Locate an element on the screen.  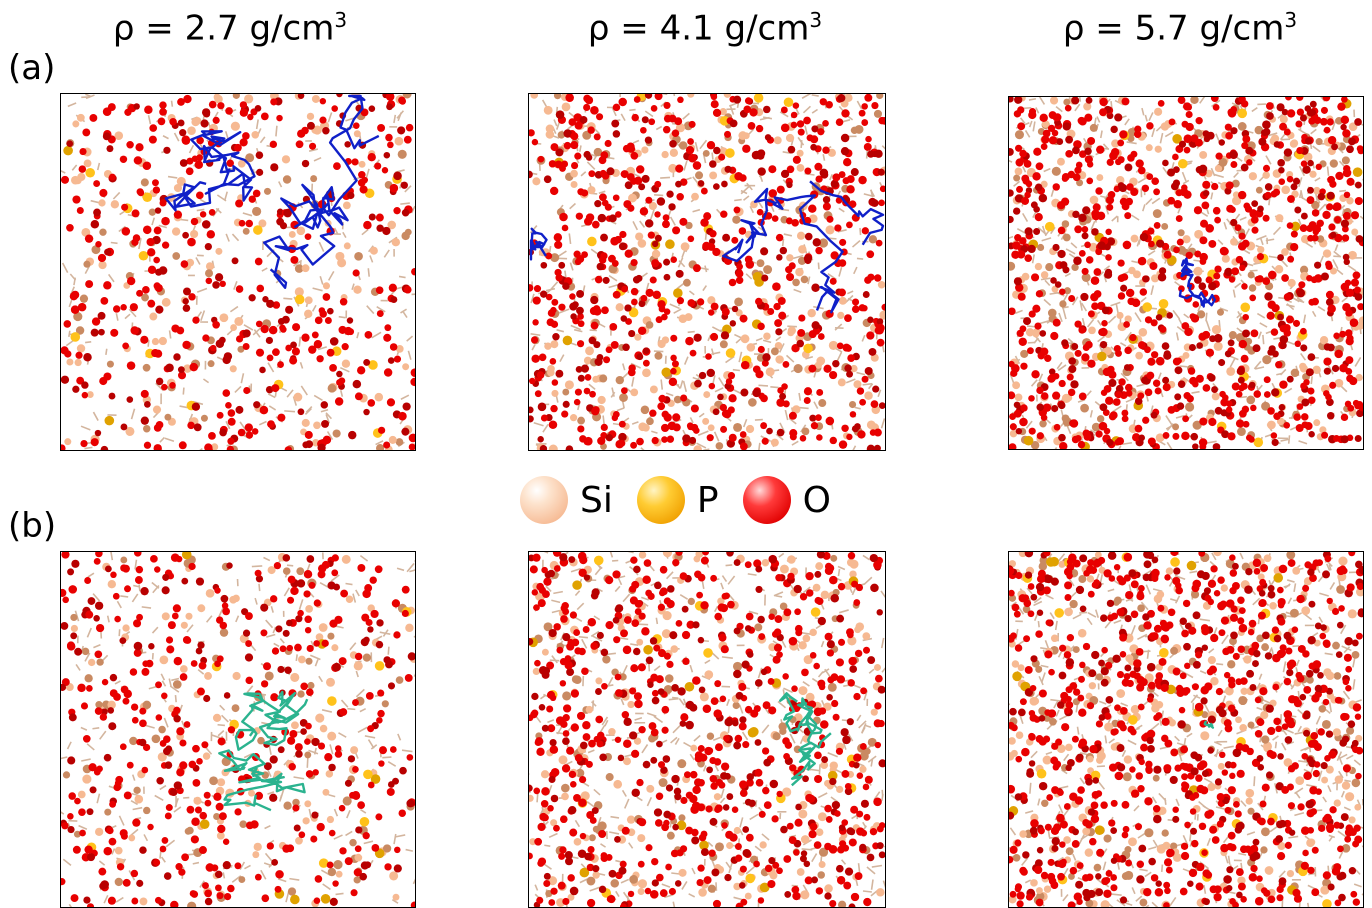
density-label: ρ = 5.7 g/cm is located at coordinates (1173, 28).